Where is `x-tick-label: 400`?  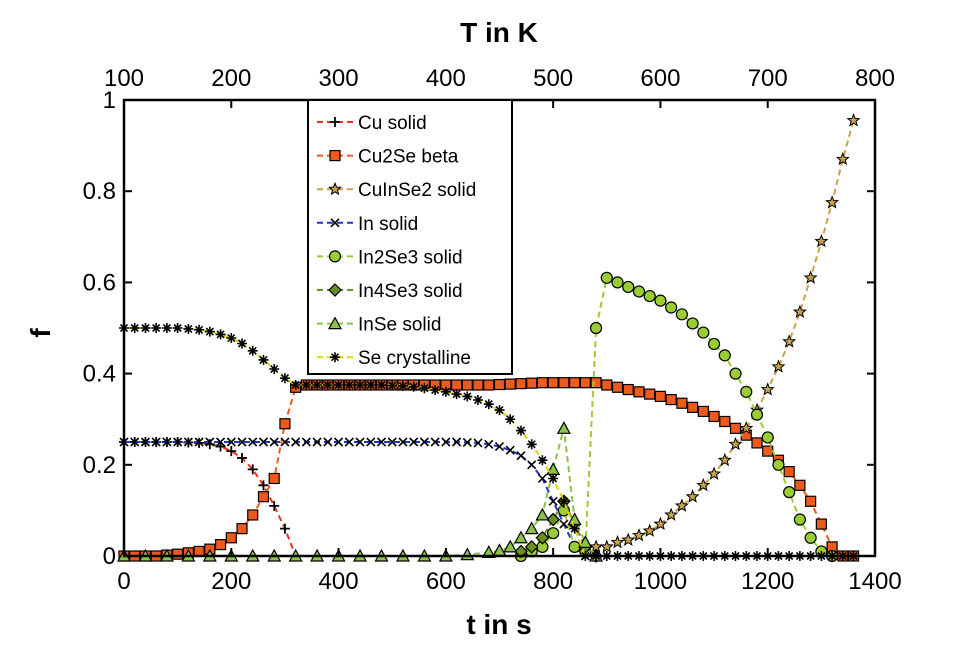
x-tick-label: 400 is located at coordinates (339, 581).